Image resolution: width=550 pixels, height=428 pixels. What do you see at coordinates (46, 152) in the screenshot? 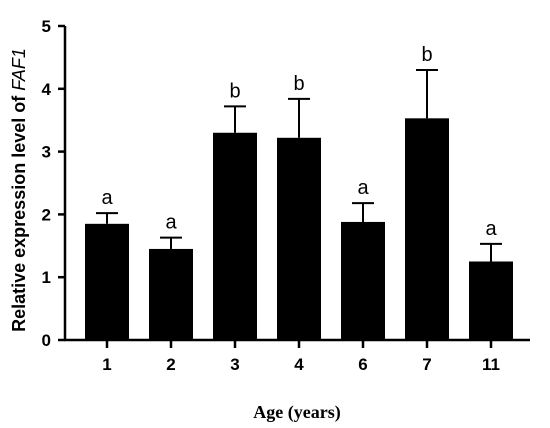
I see `y-tick-label: 3` at bounding box center [46, 152].